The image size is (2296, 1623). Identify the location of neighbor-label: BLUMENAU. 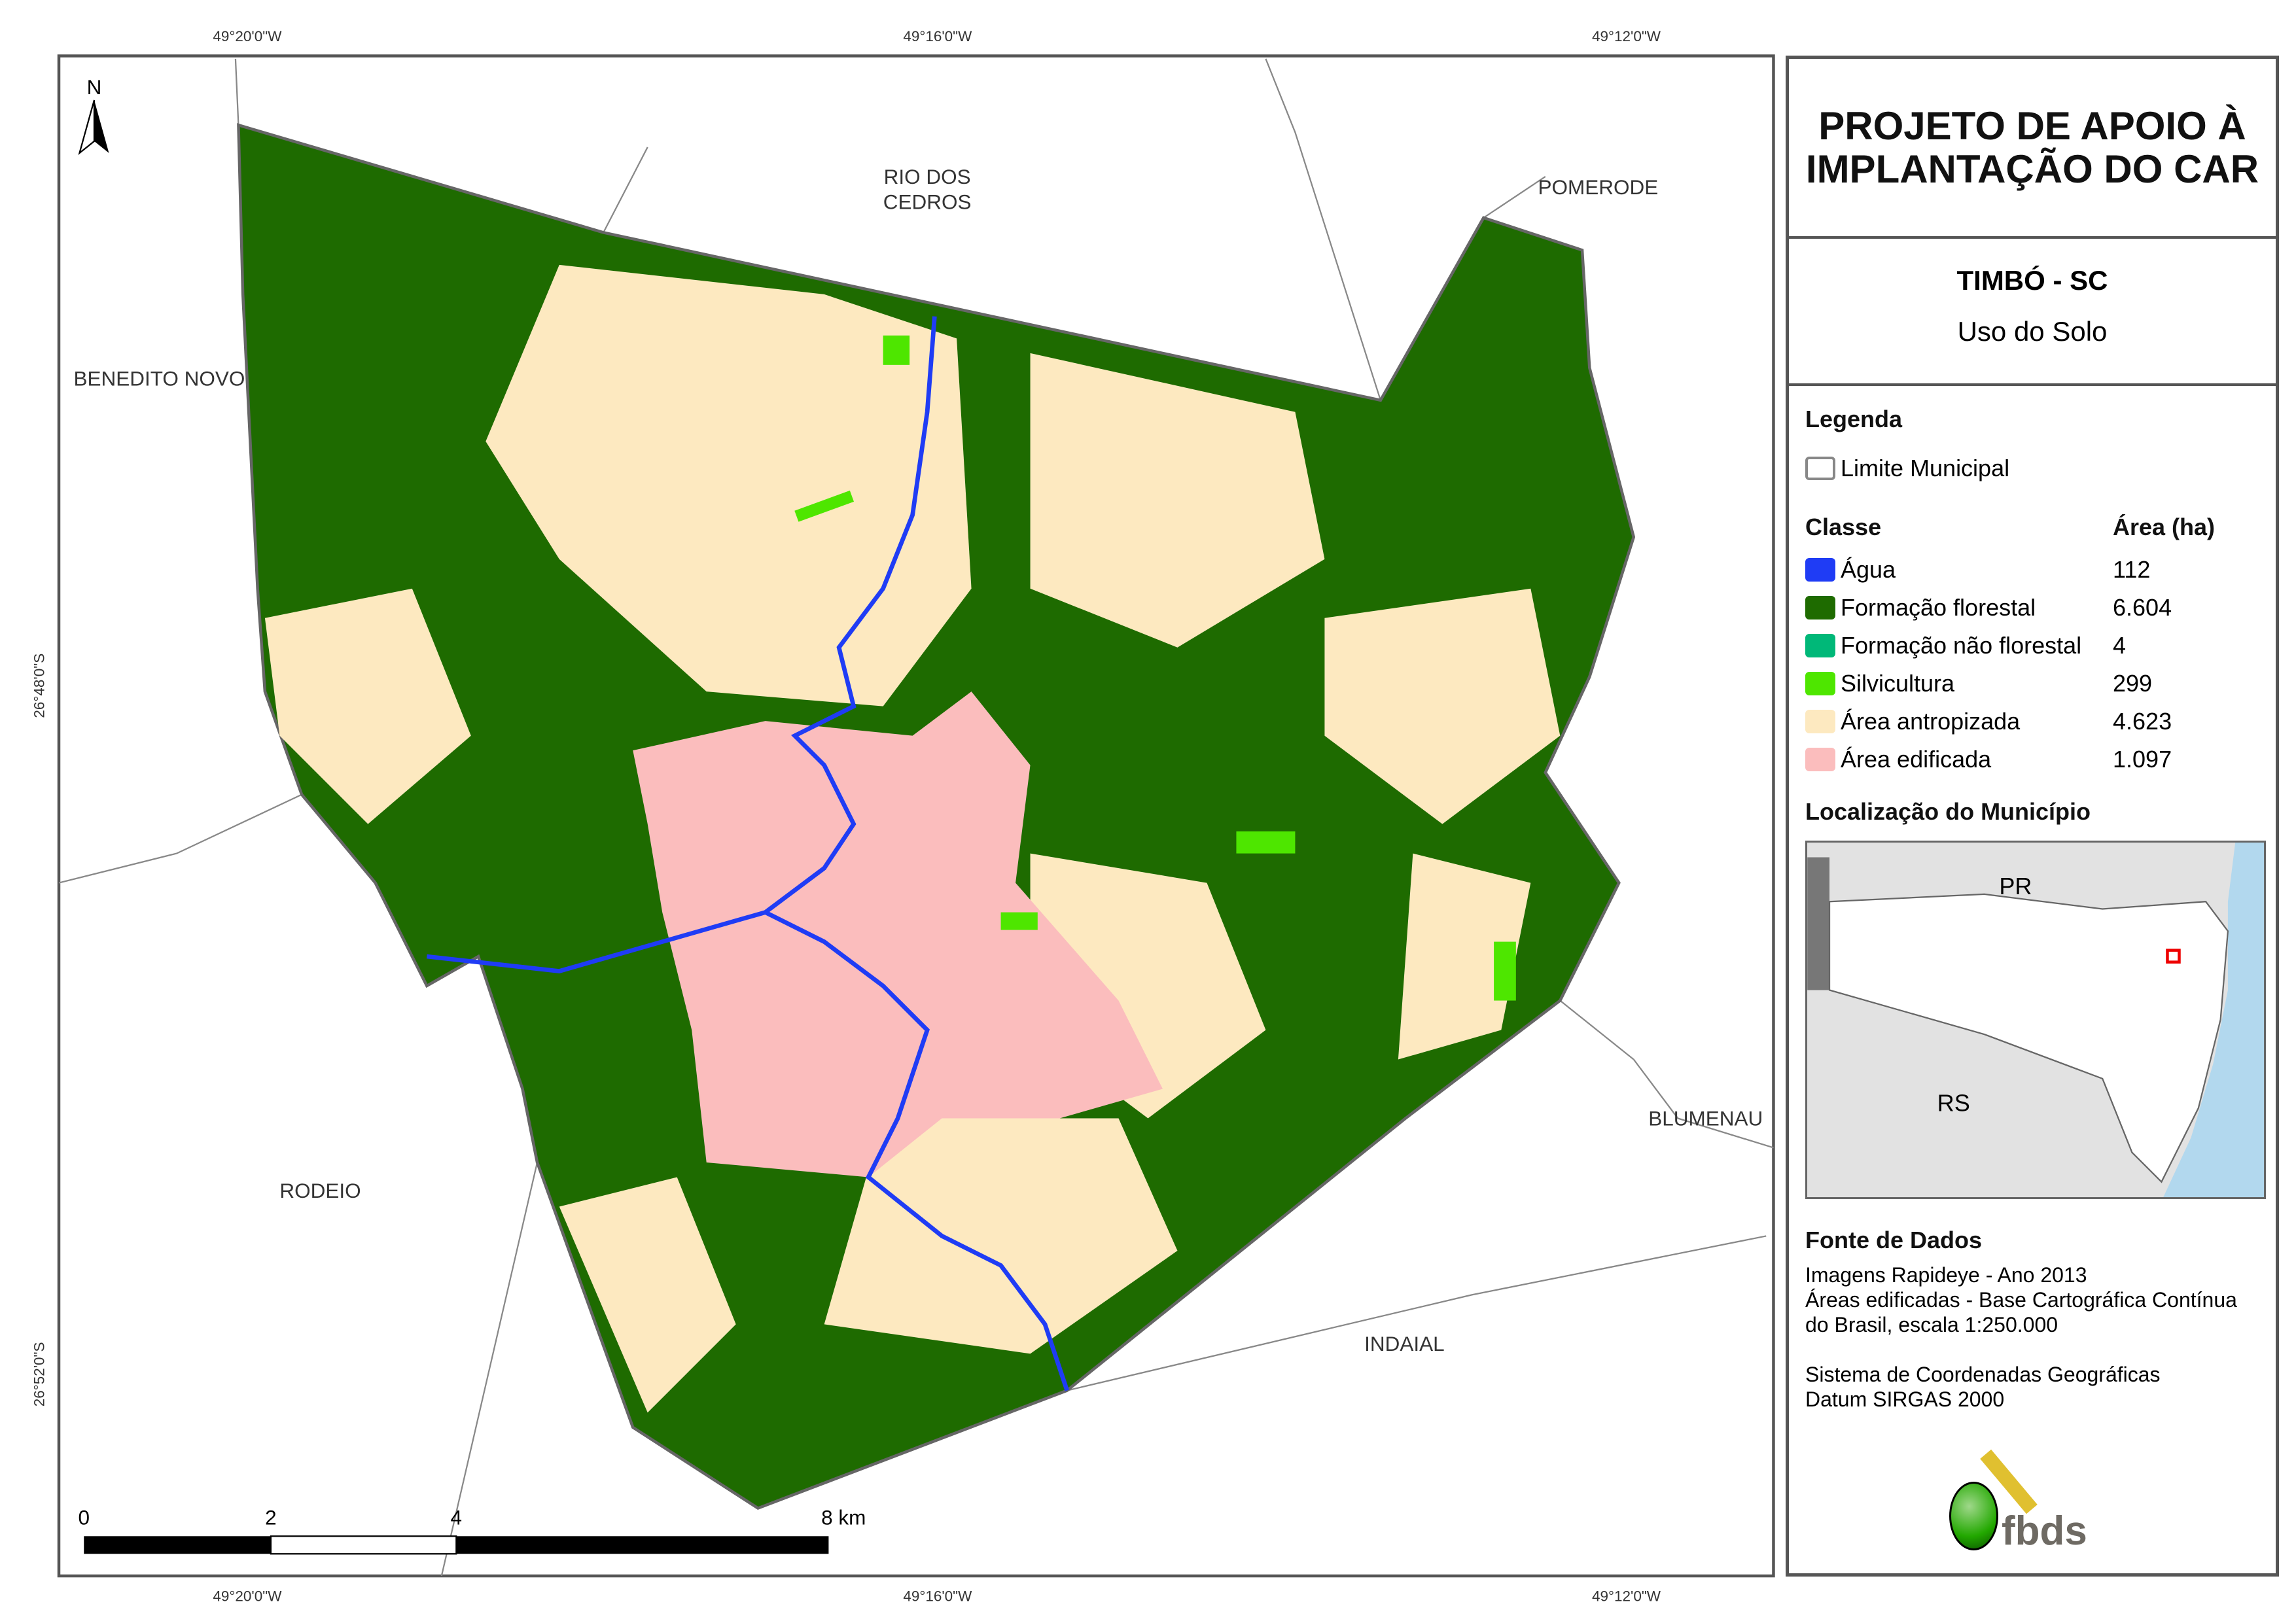
(1706, 1118).